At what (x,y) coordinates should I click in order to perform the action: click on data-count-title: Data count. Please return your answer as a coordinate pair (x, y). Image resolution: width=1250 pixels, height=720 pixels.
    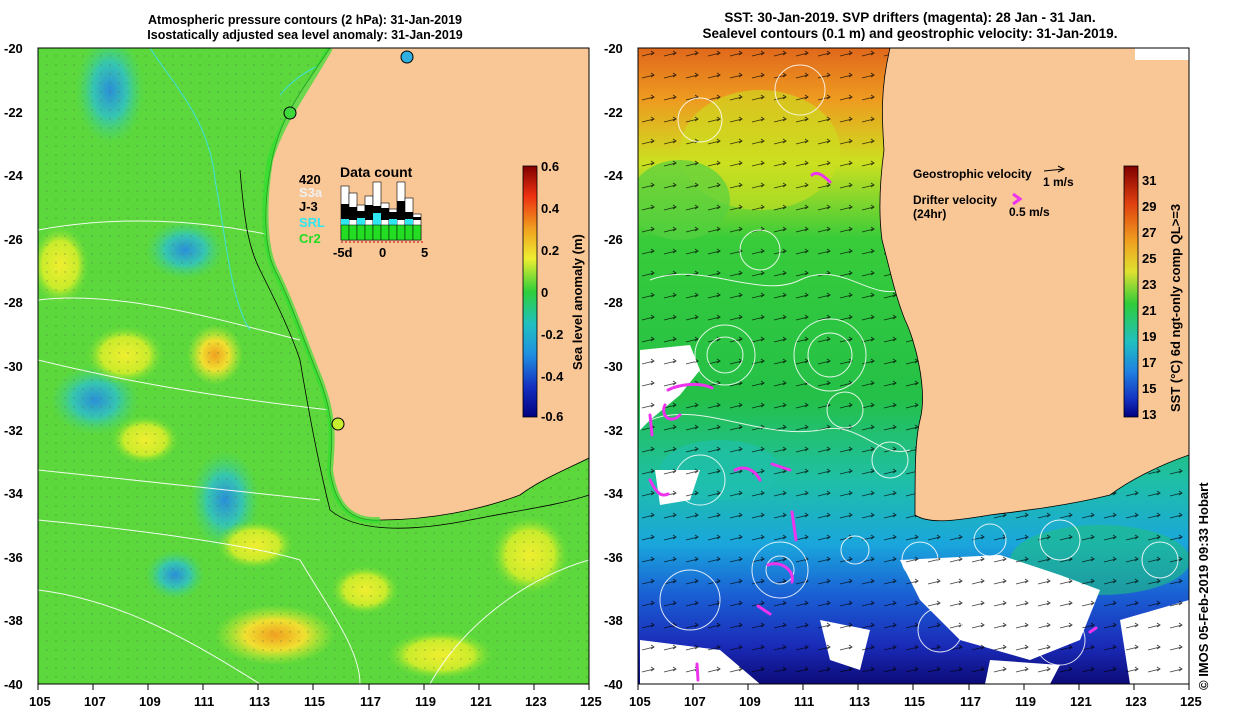
    Looking at the image, I should click on (376, 172).